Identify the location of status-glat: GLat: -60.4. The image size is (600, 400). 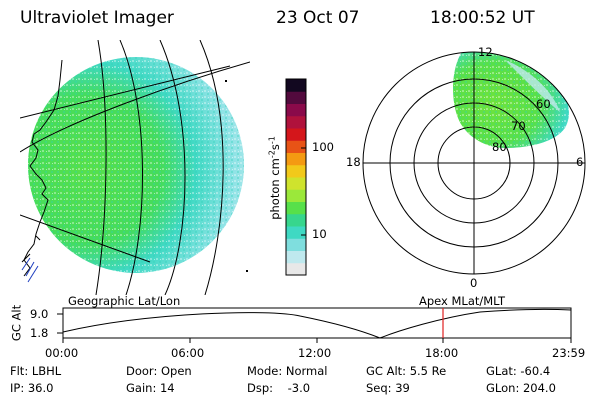
(518, 371).